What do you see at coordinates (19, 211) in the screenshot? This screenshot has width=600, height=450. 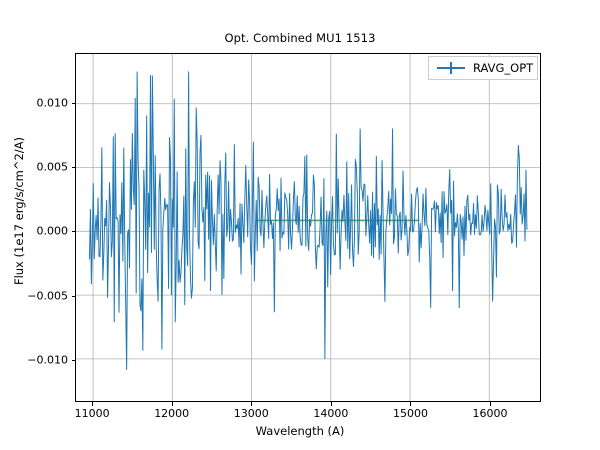 I see `y-axis-label: Flux (1e17 erg/s/cm^2/A)` at bounding box center [19, 211].